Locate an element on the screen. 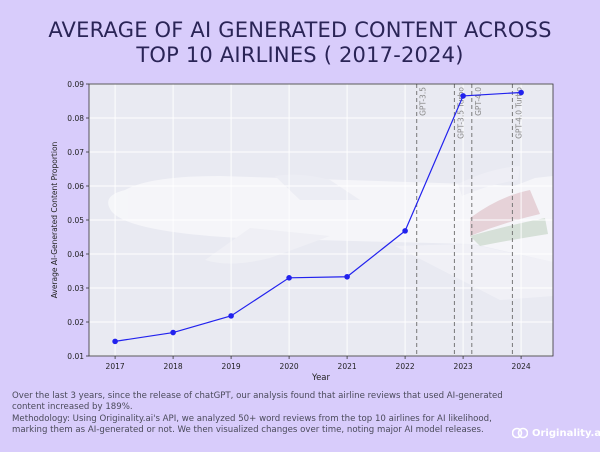 This screenshot has height=452, width=600. y-tick-label: 0.01 is located at coordinates (75, 356).